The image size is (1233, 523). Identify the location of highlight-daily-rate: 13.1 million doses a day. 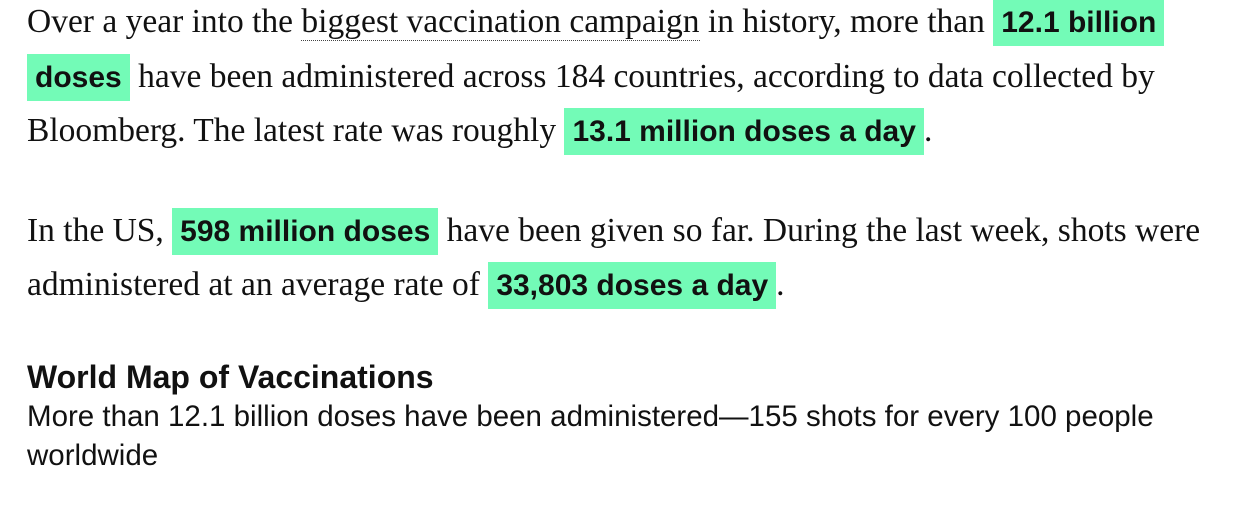
(744, 131).